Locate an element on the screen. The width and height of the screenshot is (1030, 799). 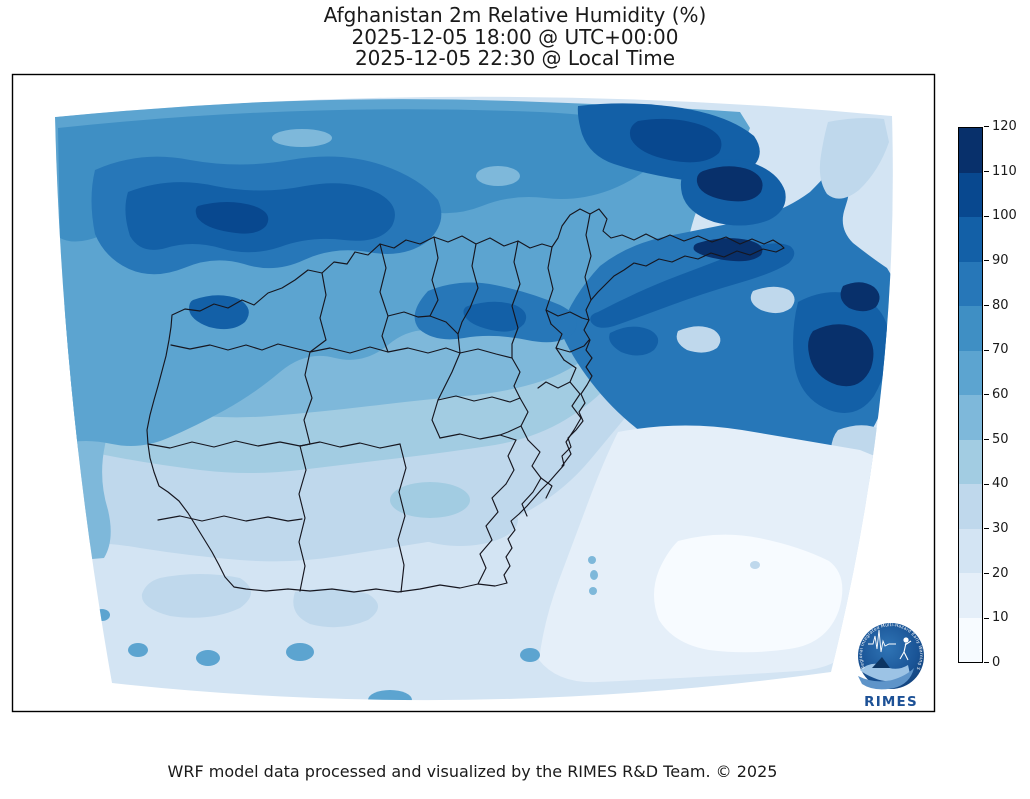
logo-mountain is located at coordinates (881, 662).